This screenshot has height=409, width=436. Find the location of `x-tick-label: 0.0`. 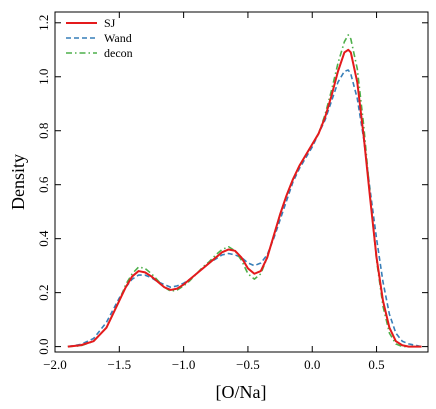

x-tick-label: 0.0 is located at coordinates (312, 364).